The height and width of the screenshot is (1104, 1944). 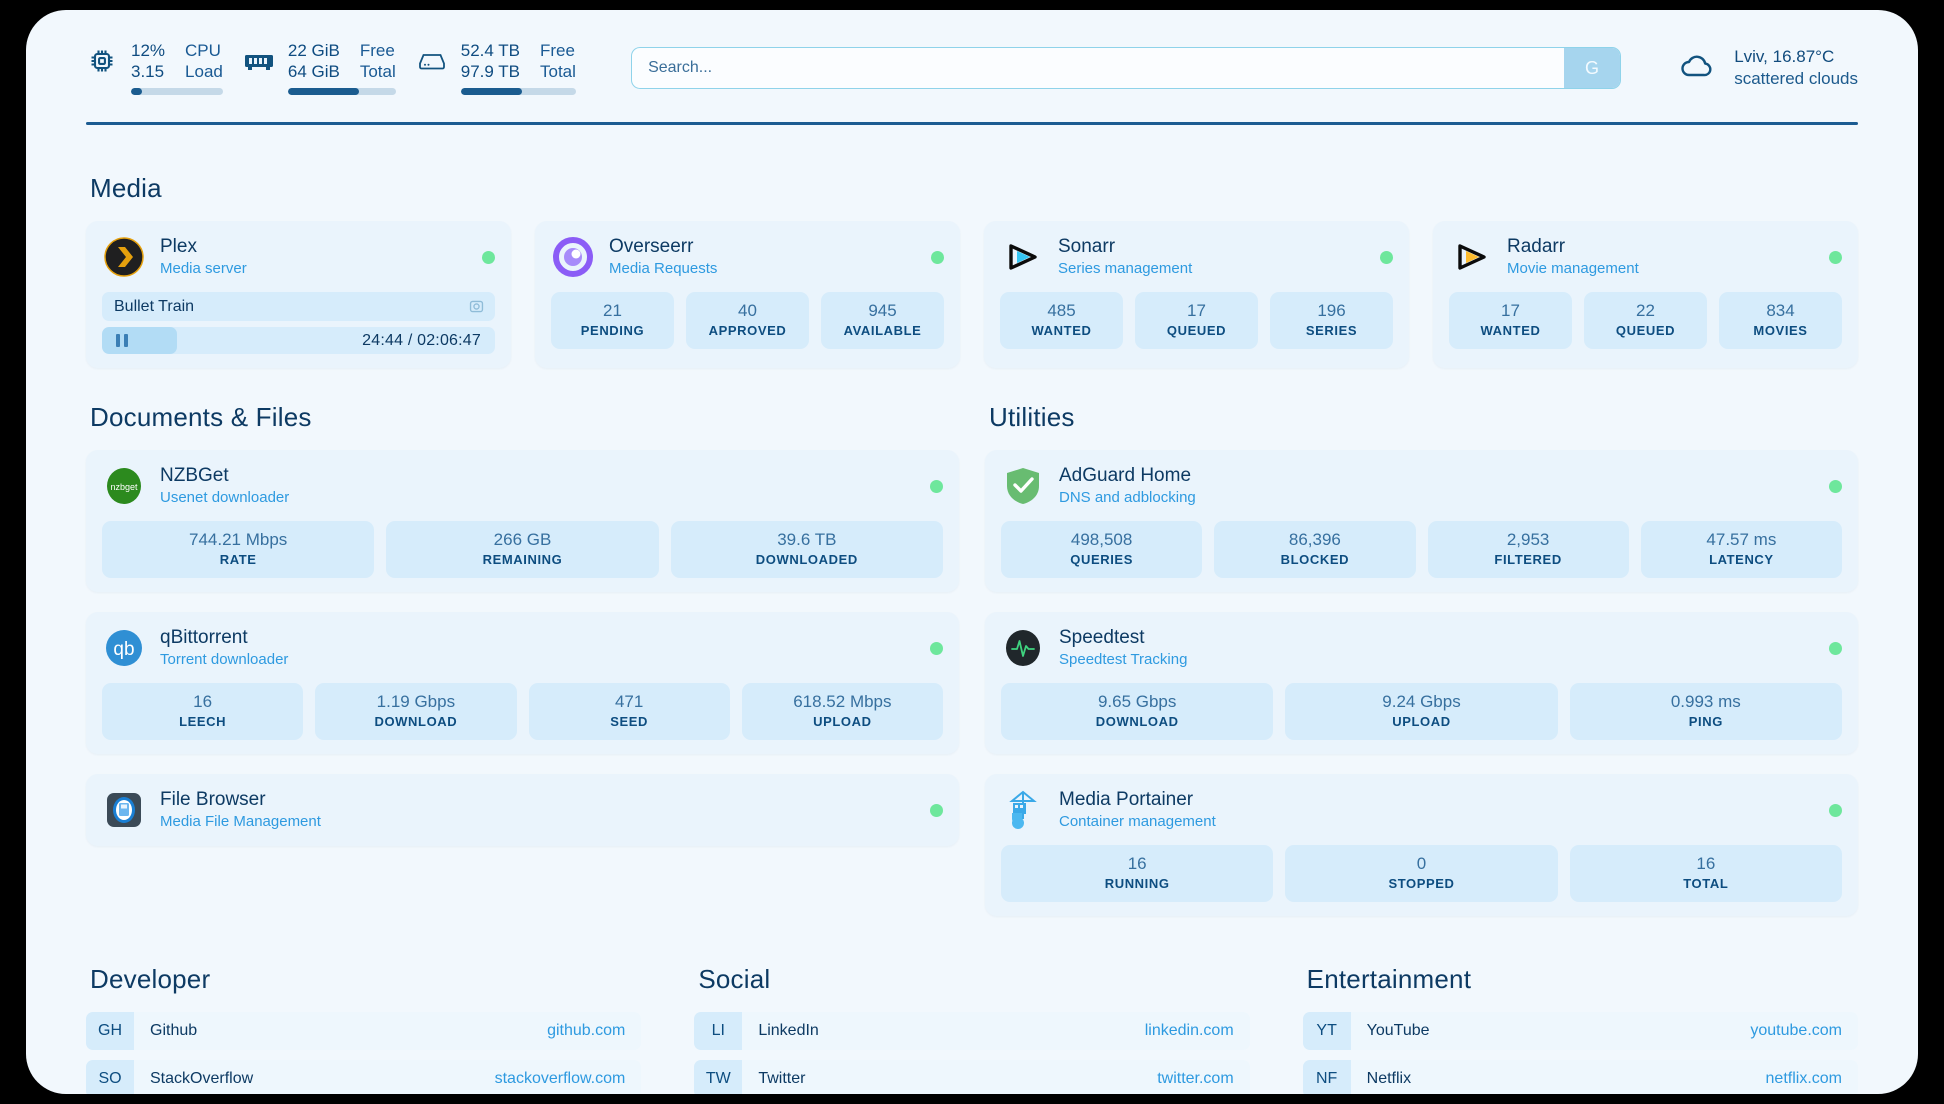 What do you see at coordinates (782, 1078) in the screenshot?
I see `bookmark-name: Twitter` at bounding box center [782, 1078].